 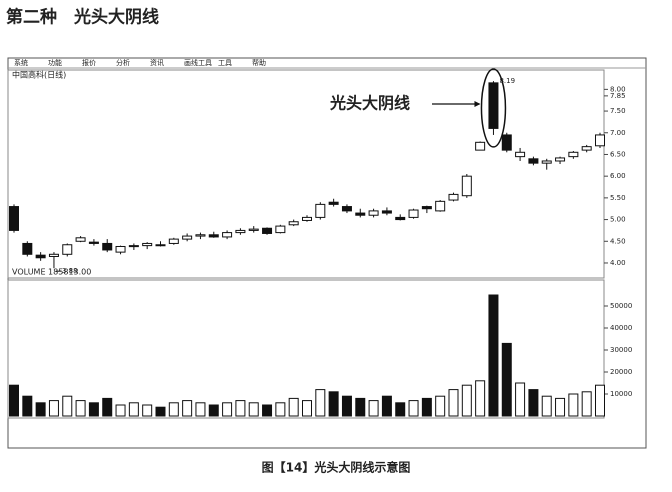 I want to click on stock-label: 中国高科(日线), so click(x=39, y=75).